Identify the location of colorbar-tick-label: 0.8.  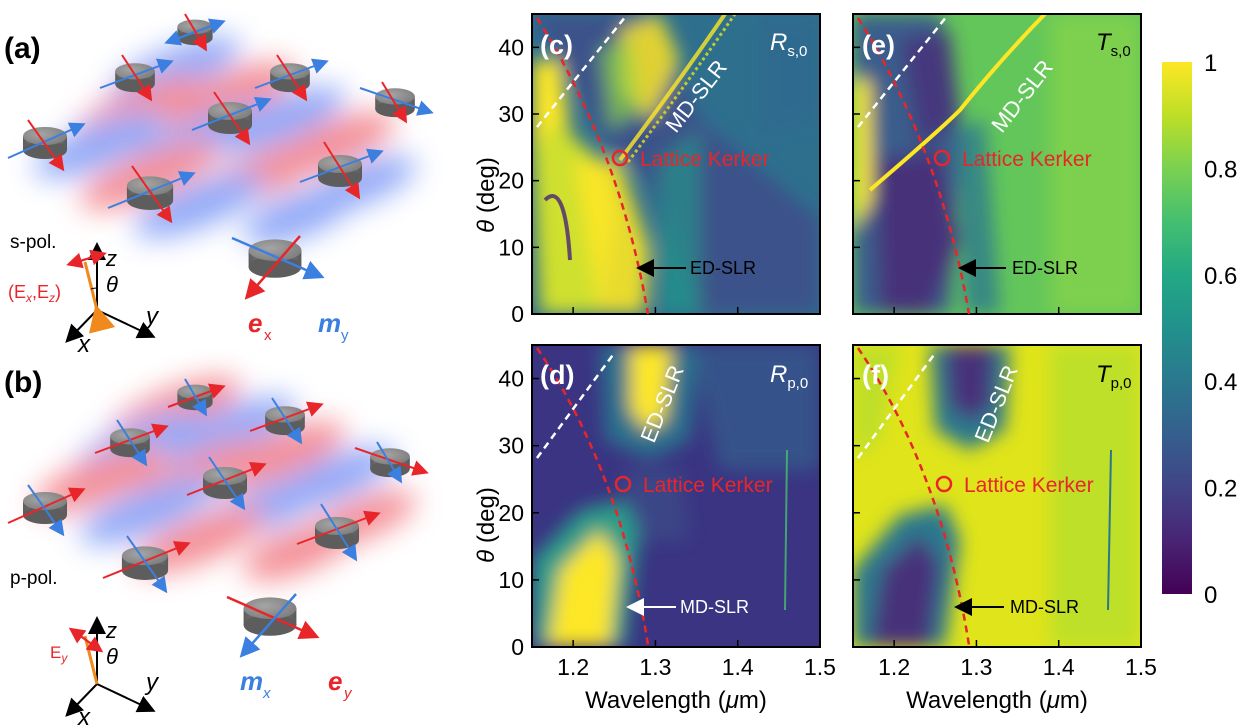
(1220, 169).